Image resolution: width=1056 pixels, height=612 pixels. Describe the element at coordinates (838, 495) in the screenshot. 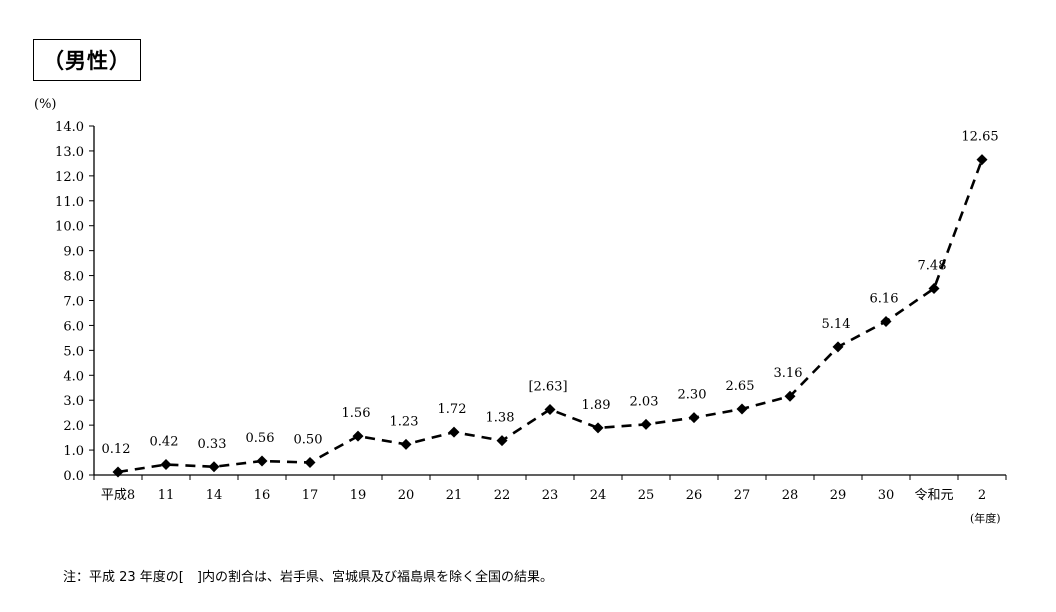

I see `x-tick-label: 29` at that location.